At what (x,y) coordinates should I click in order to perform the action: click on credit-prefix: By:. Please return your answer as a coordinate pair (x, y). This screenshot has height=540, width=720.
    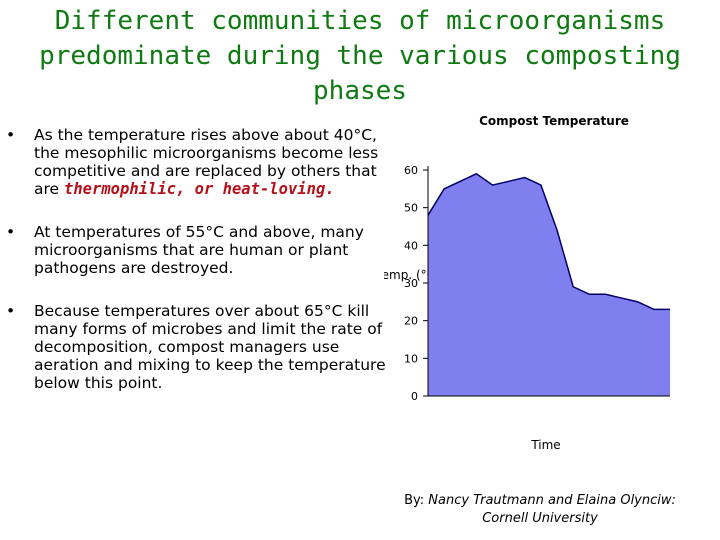
    Looking at the image, I should click on (416, 500).